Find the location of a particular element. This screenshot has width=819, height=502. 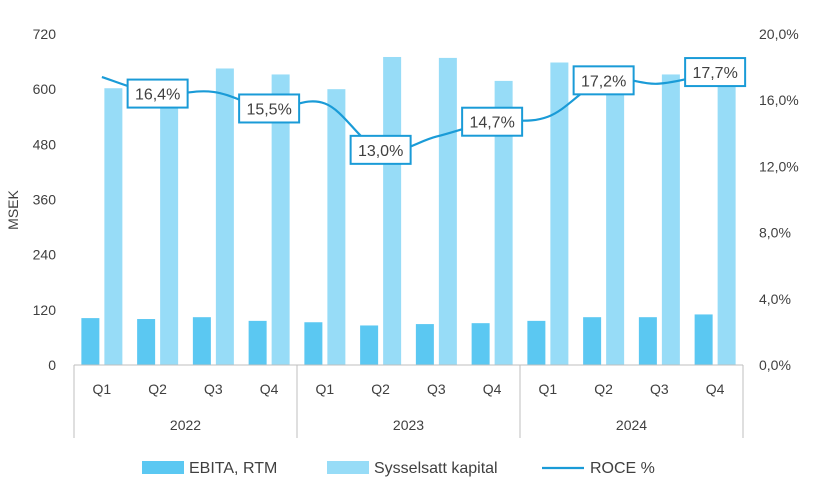

right-tick-label: 16,0% is located at coordinates (779, 100).